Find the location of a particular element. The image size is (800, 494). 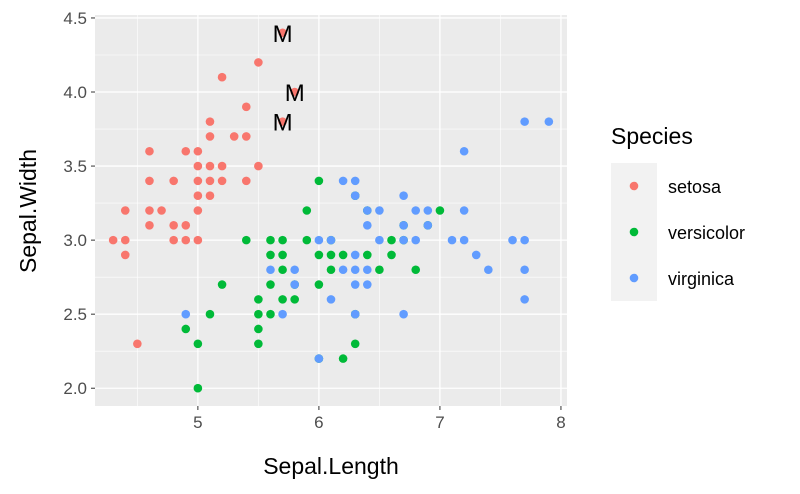

legend-key-setosa is located at coordinates (634, 186).